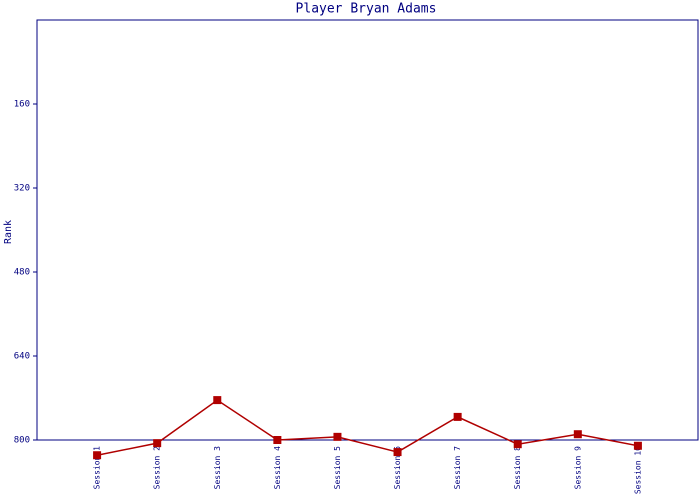 The height and width of the screenshot is (500, 700). Describe the element at coordinates (366, 9) in the screenshot. I see `chart-title: Player Bryan Adams` at that location.